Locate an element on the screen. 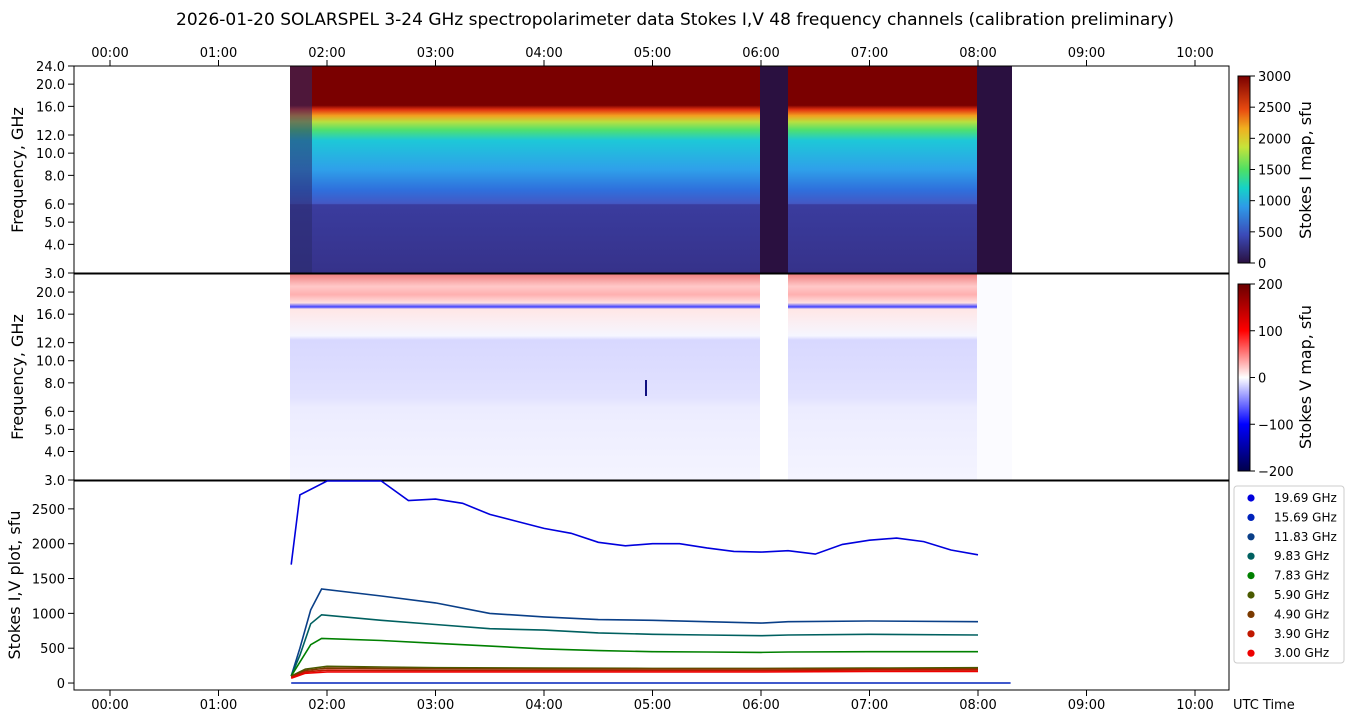 The image size is (1350, 725). x-tick-label-bottom: 06:00 is located at coordinates (760, 705).